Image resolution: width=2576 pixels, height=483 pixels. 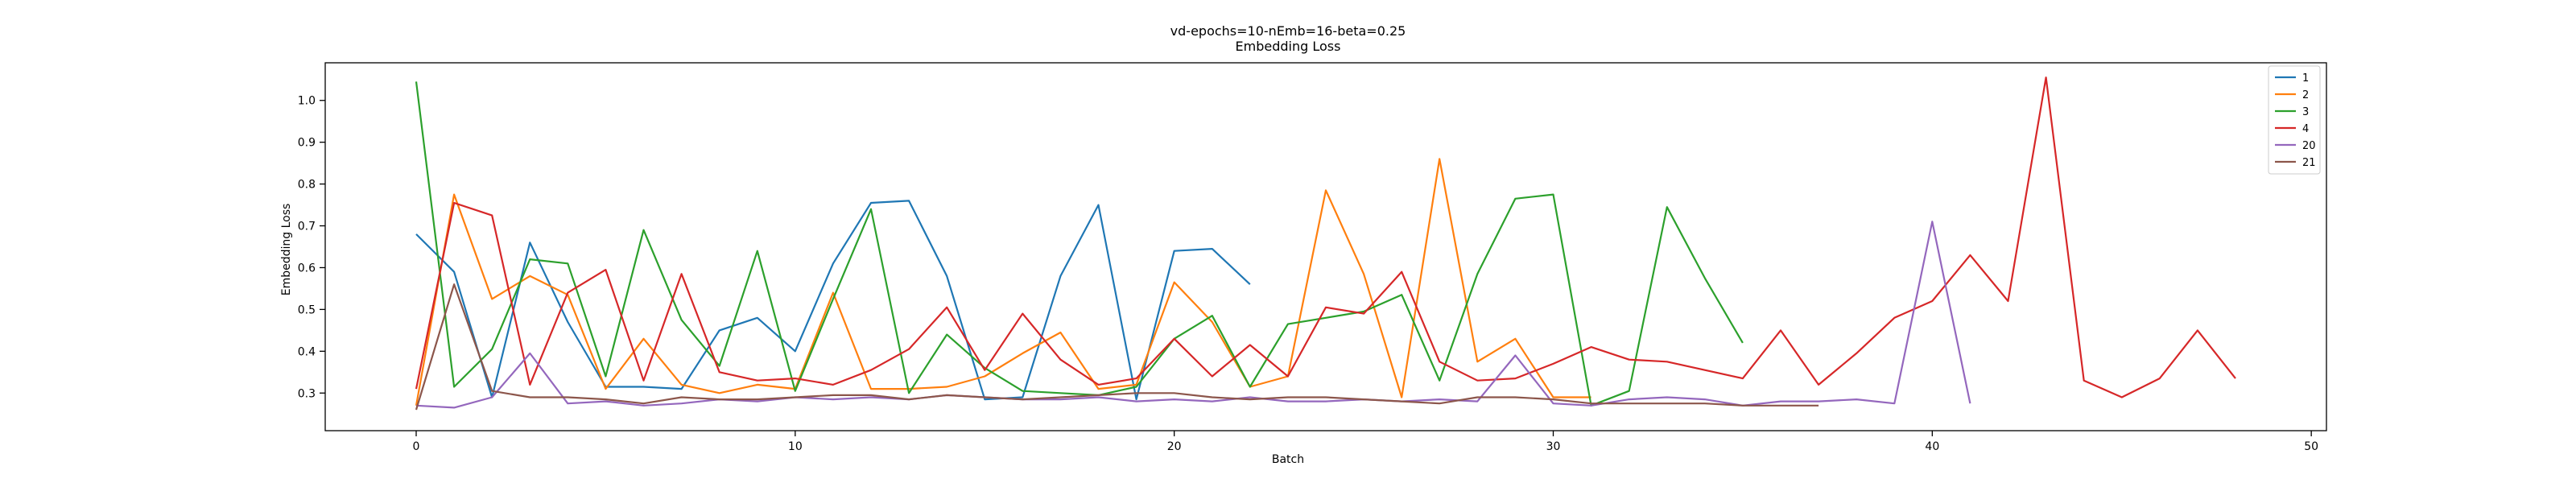 I want to click on y-tick-label: 0.6, so click(x=307, y=268).